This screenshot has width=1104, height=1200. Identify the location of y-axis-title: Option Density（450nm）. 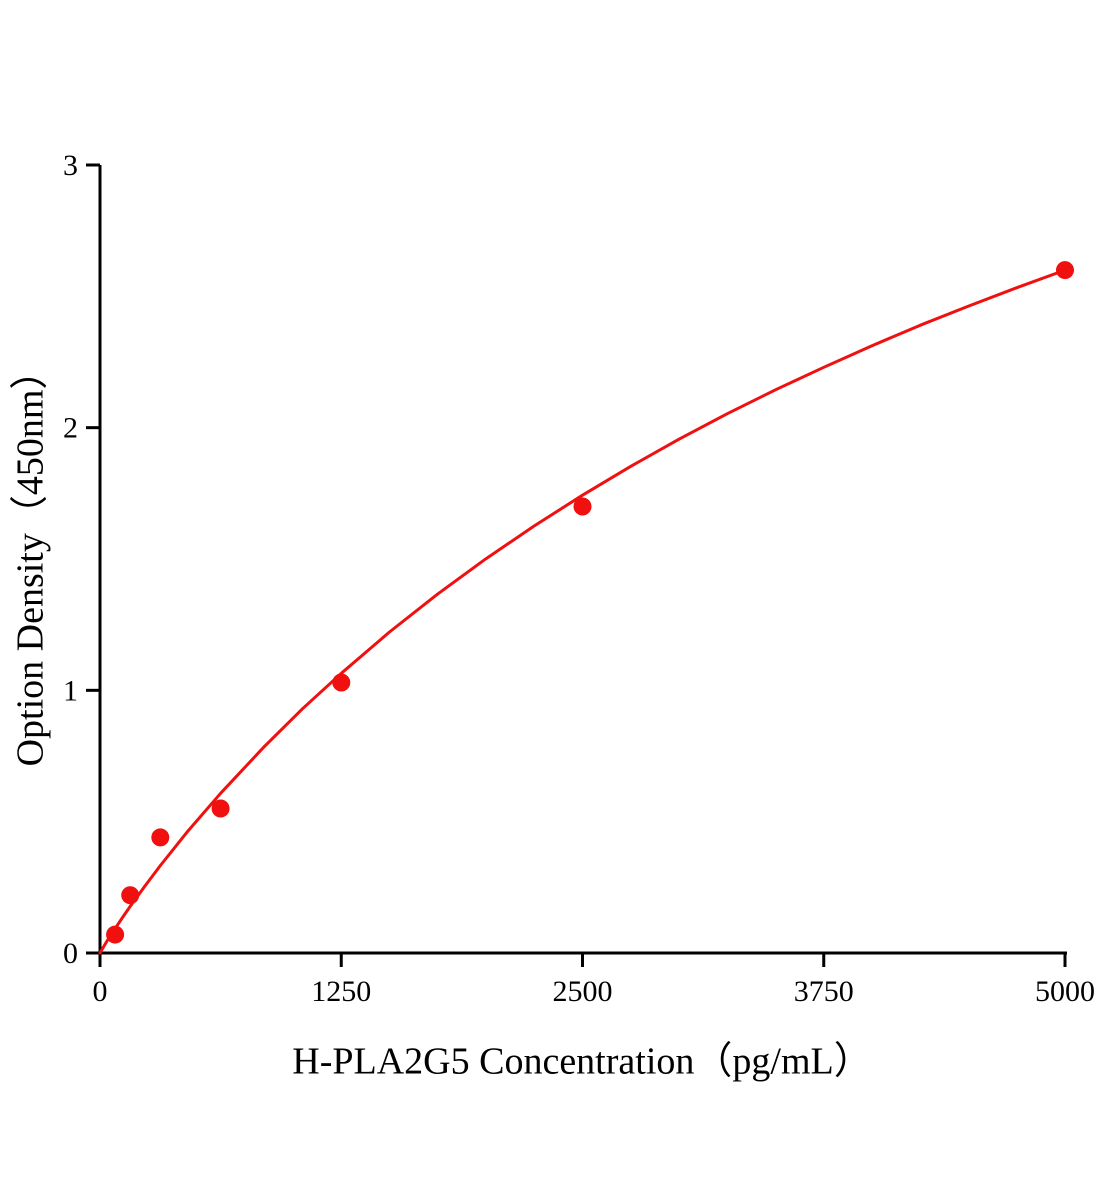
(30, 559).